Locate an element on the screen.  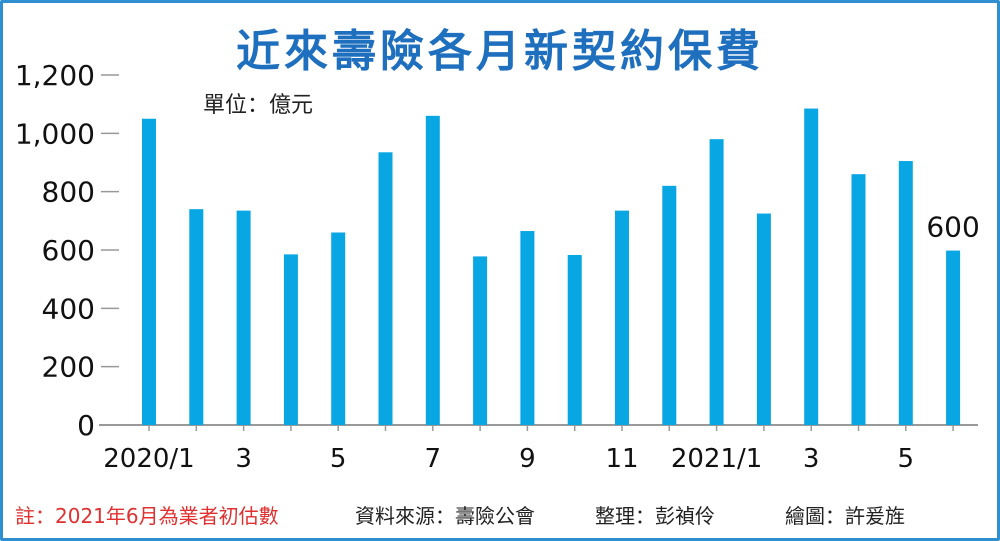
x-tick-label-3: 3 is located at coordinates (243, 459).